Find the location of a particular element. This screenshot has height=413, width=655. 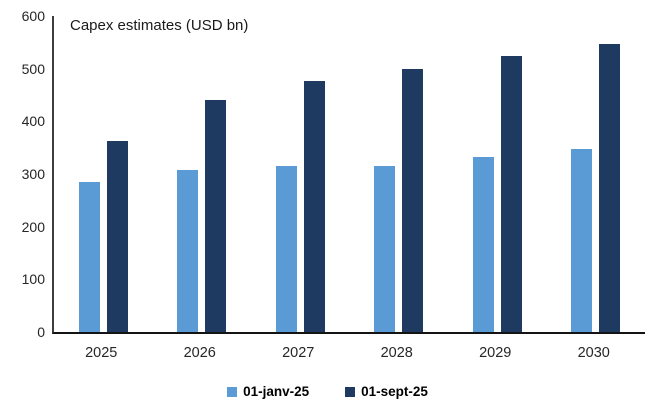

y-tick-label: 200 is located at coordinates (33, 226).